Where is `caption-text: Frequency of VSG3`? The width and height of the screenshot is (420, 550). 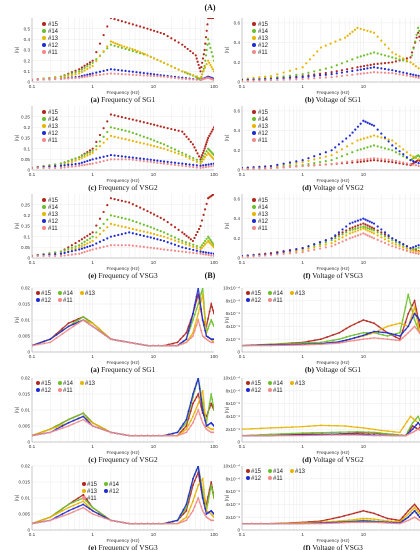 caption-text: Frequency of VSG3 is located at coordinates (127, 546).